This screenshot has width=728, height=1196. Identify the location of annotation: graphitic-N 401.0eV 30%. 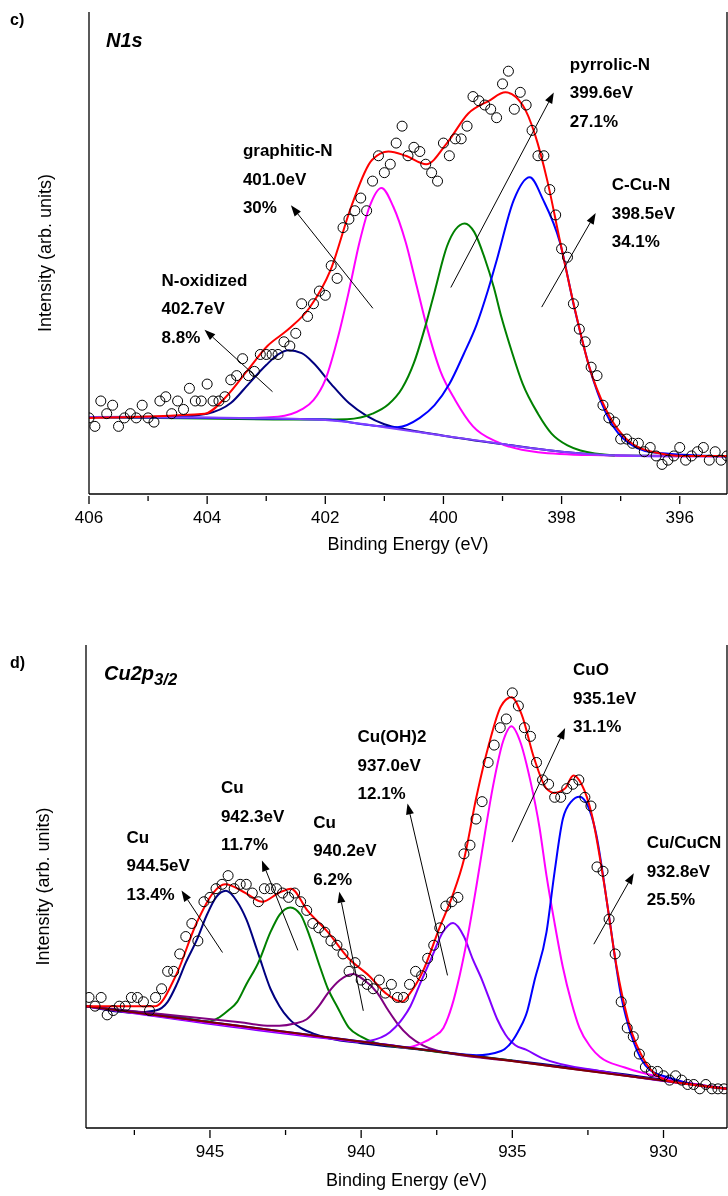
(287, 179).